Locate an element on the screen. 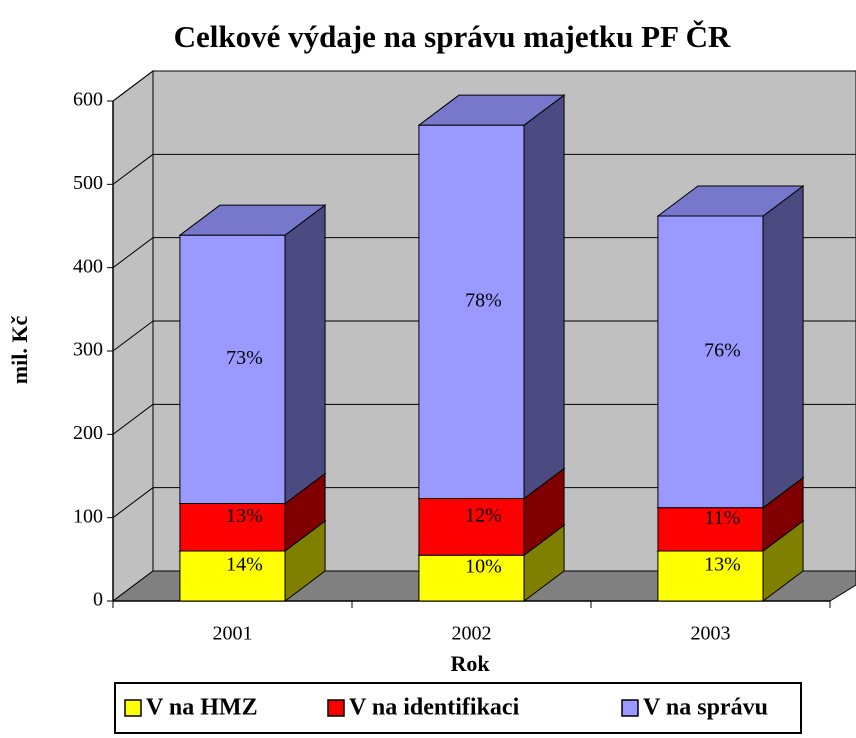 This screenshot has height=738, width=856. y-tick-label: 300 is located at coordinates (88, 350).